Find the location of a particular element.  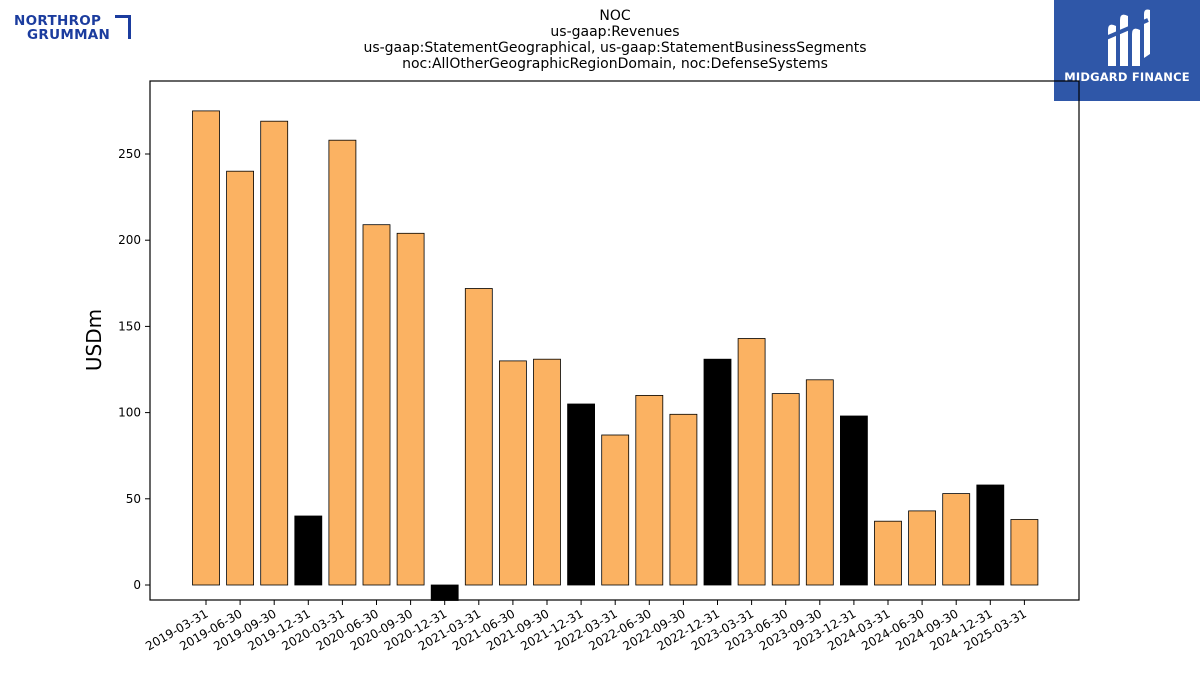

y-tick-label: 150 is located at coordinates (129, 326).